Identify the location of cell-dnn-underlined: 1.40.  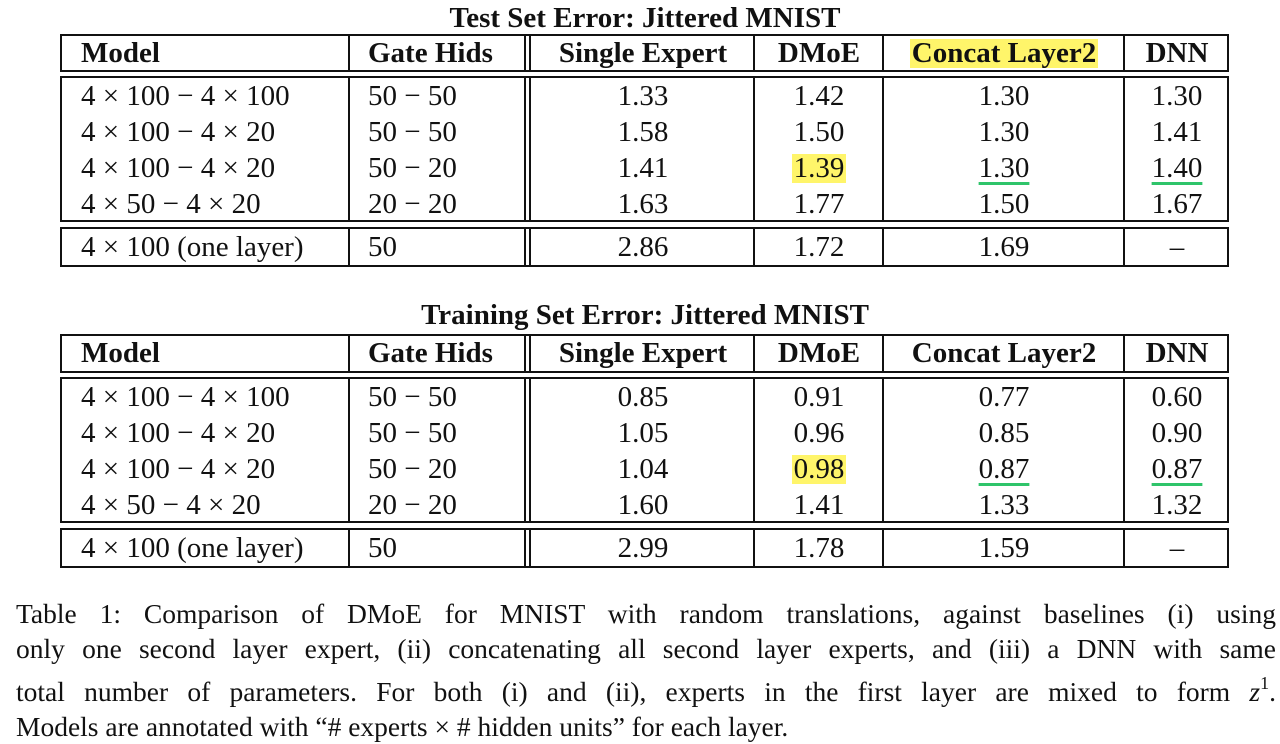
(1177, 167).